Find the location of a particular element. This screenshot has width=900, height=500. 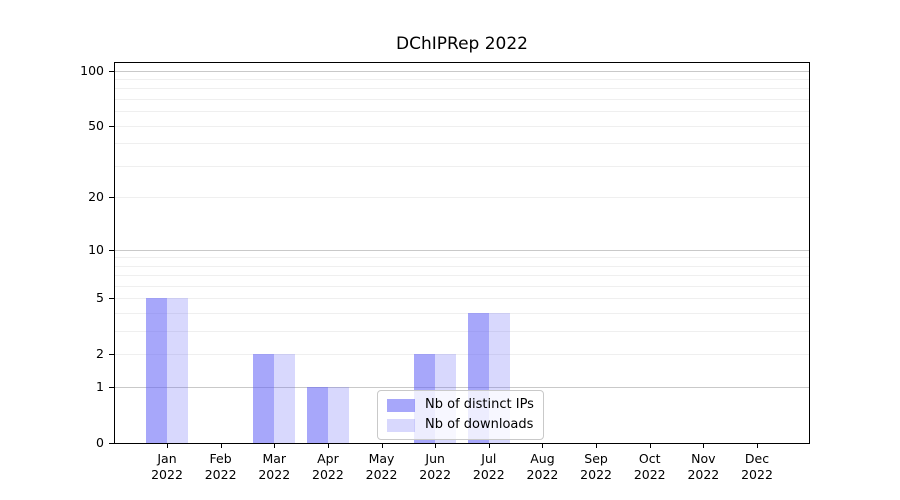

chart-title: DChIPRep 2022 is located at coordinates (462, 44).